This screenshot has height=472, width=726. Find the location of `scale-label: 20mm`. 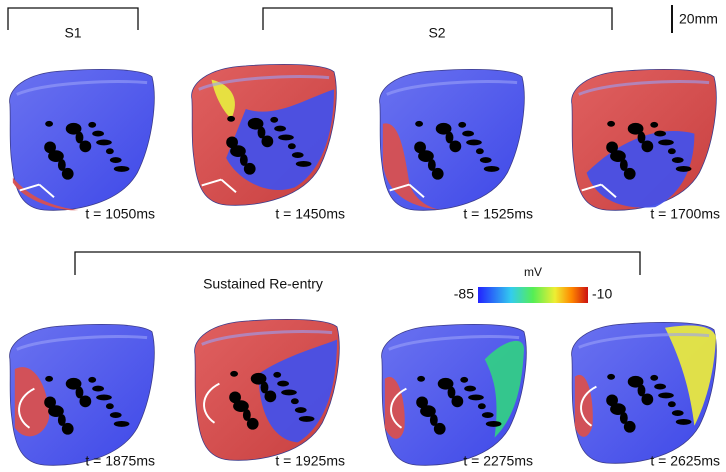

scale-label: 20mm is located at coordinates (698, 19).